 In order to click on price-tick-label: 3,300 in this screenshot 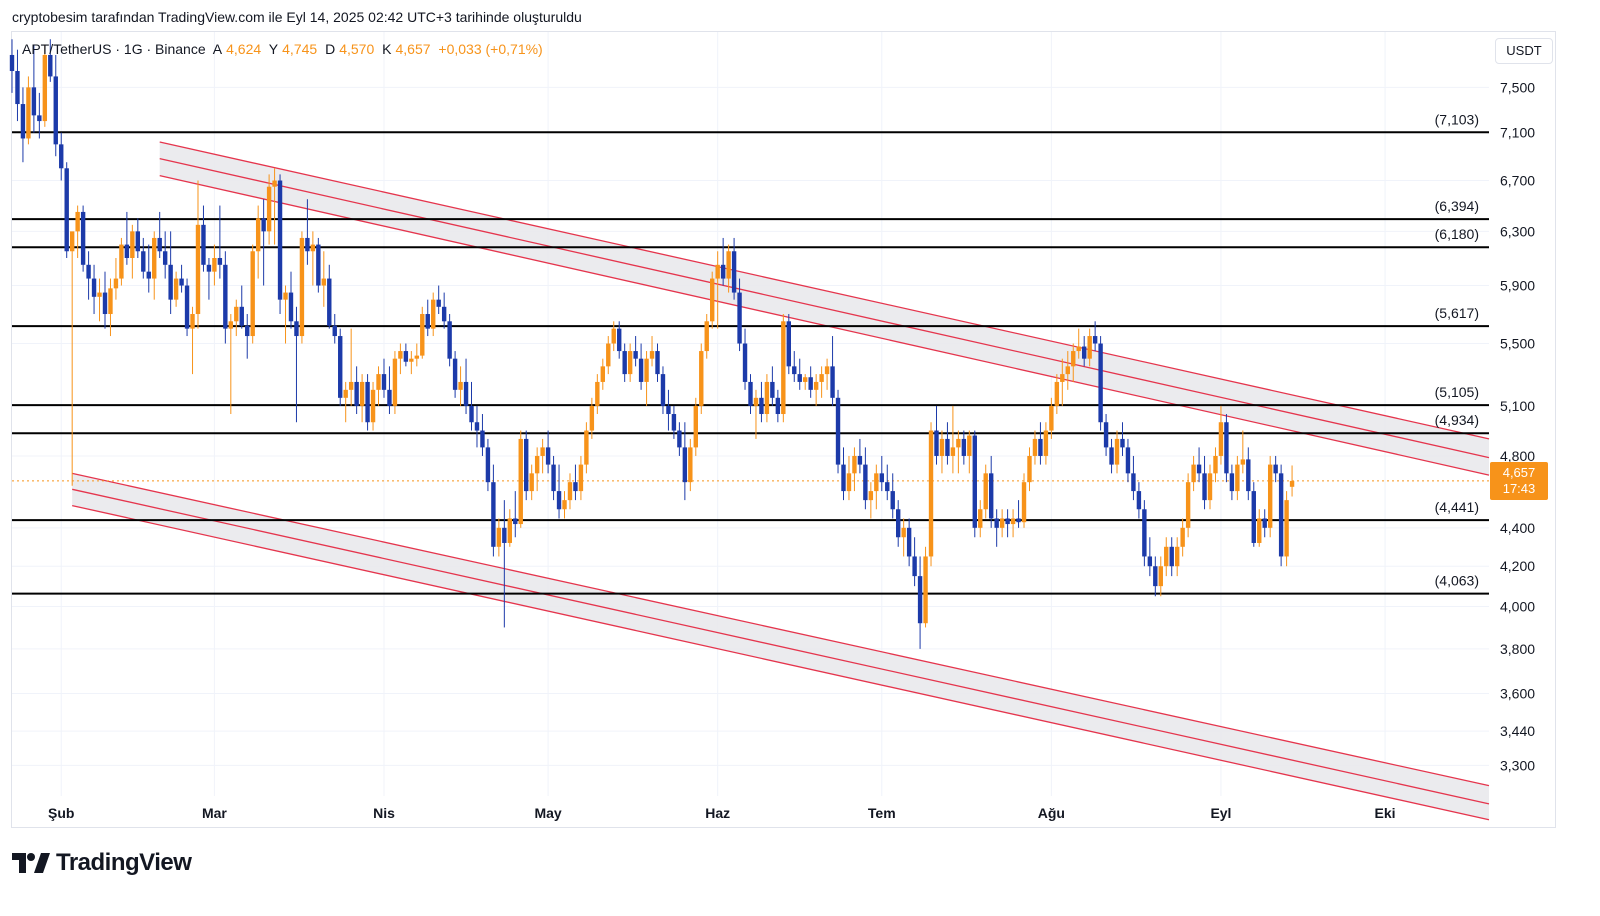, I will do `click(1517, 765)`.